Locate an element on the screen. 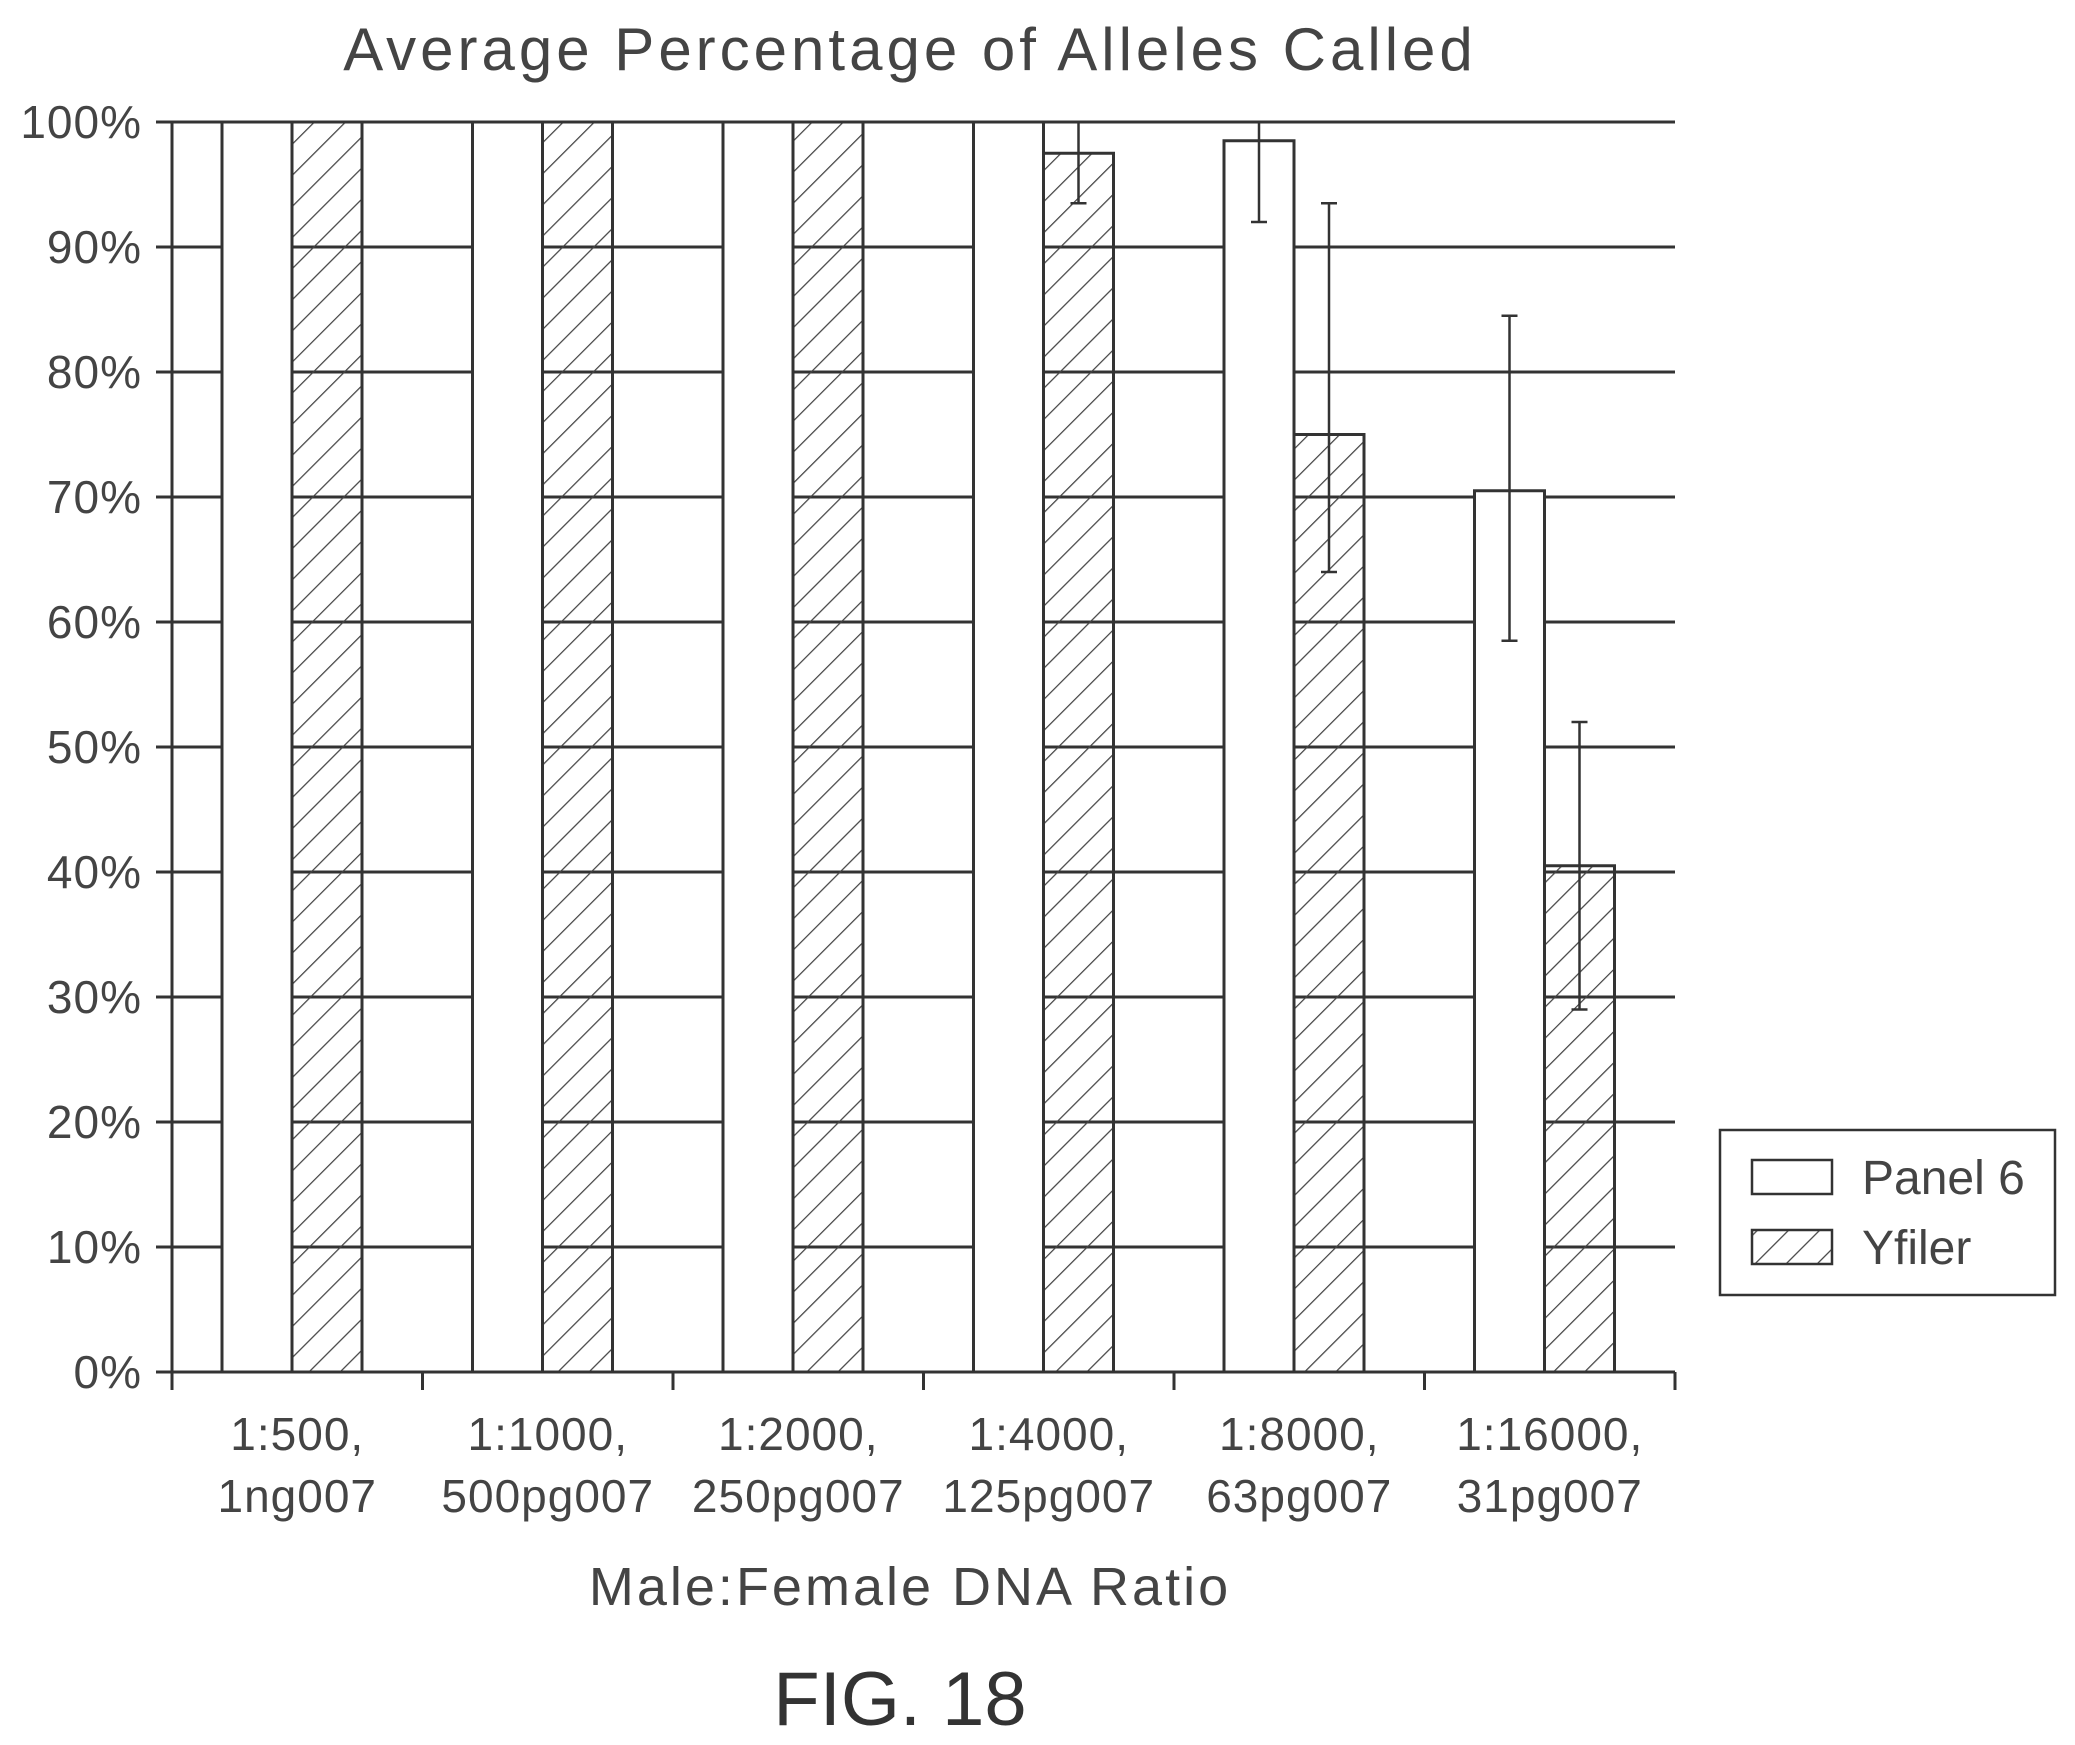 This screenshot has height=1745, width=2075. x-tick-label: 31pg007 is located at coordinates (1550, 1496).